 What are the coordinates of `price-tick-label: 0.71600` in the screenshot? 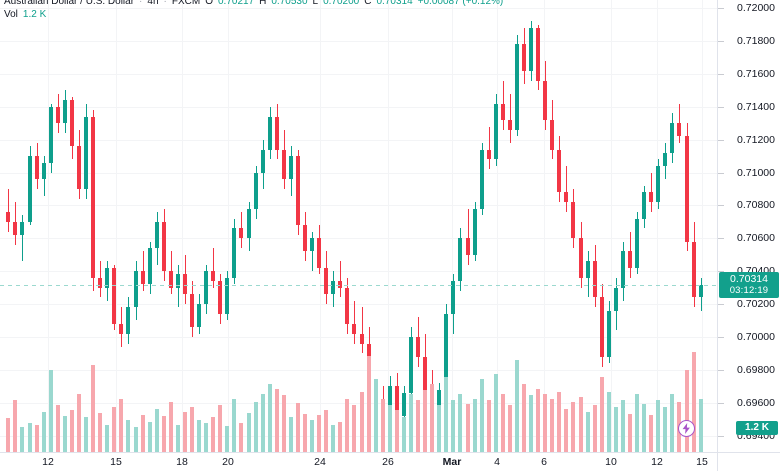 It's located at (756, 74).